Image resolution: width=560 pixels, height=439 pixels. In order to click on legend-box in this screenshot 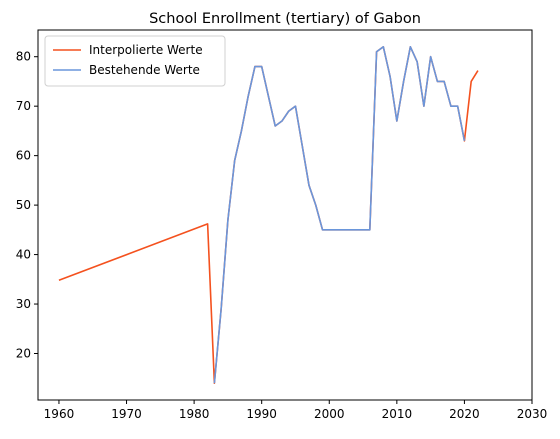, I will do `click(135, 61)`.